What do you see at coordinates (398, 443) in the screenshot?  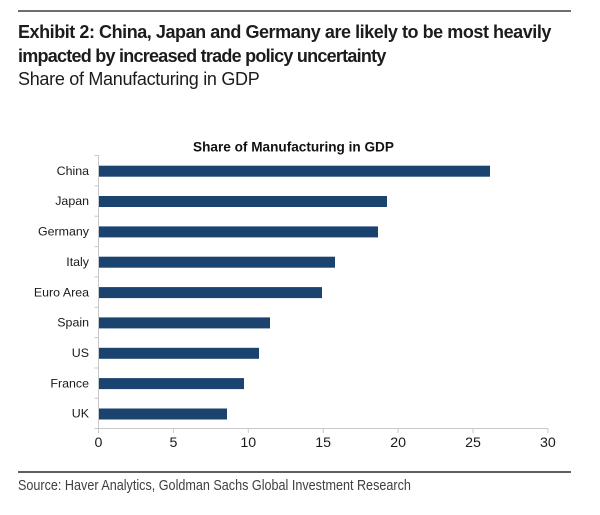 I see `svg-text: 20` at bounding box center [398, 443].